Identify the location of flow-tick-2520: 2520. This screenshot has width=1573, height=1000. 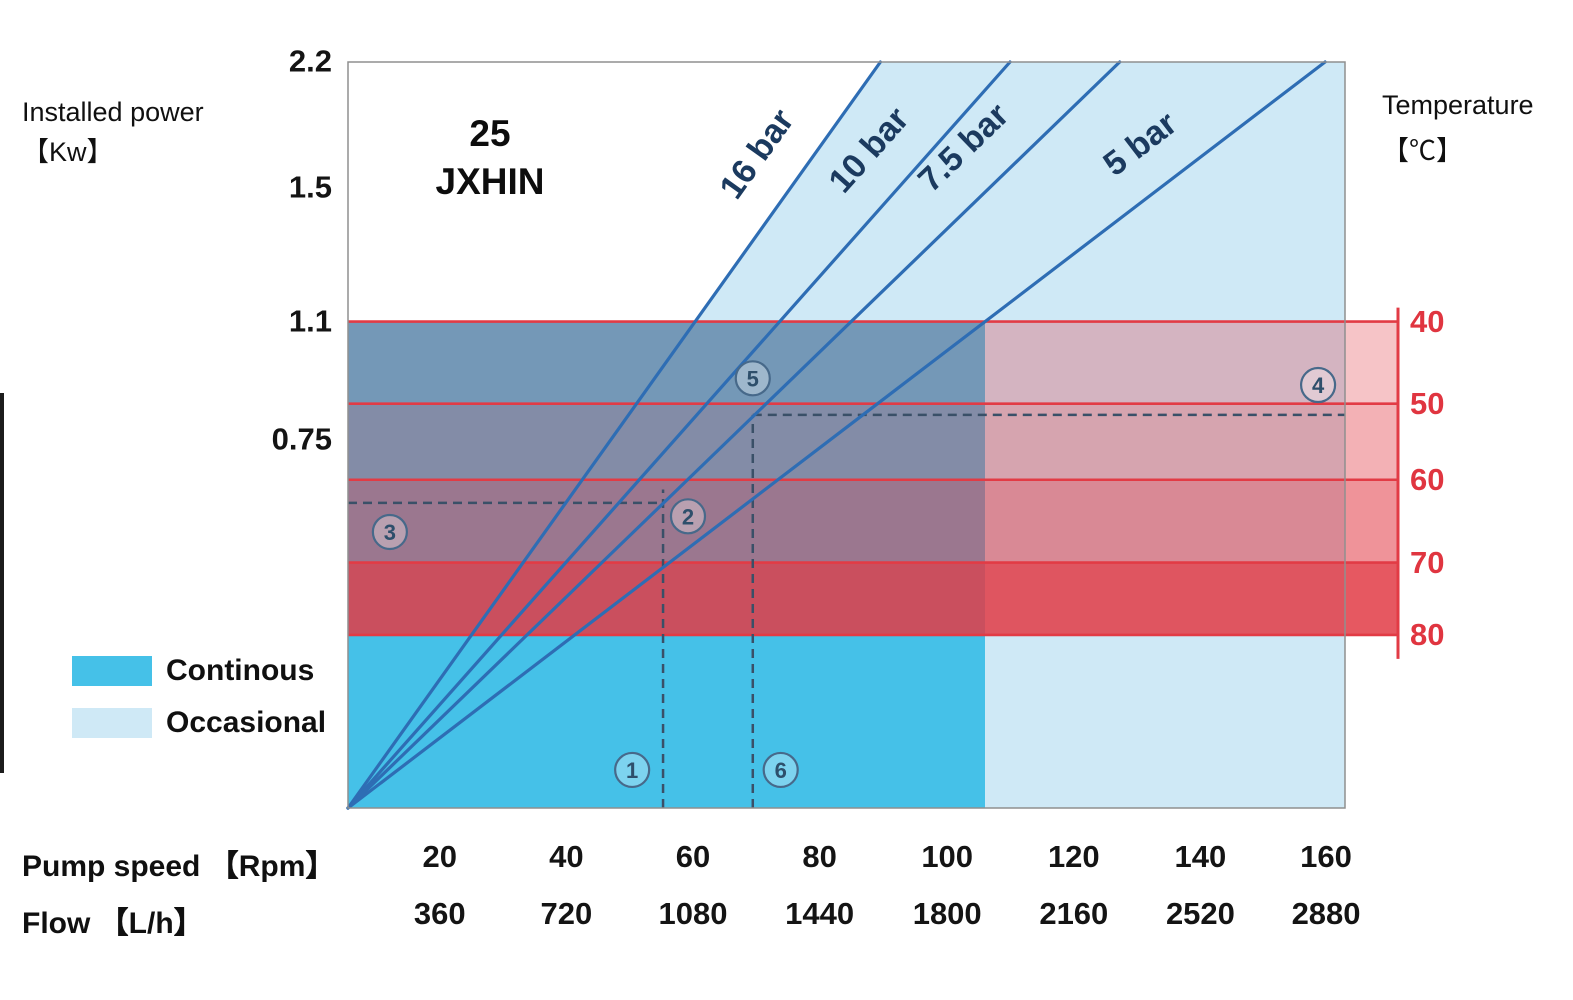
(1200, 913).